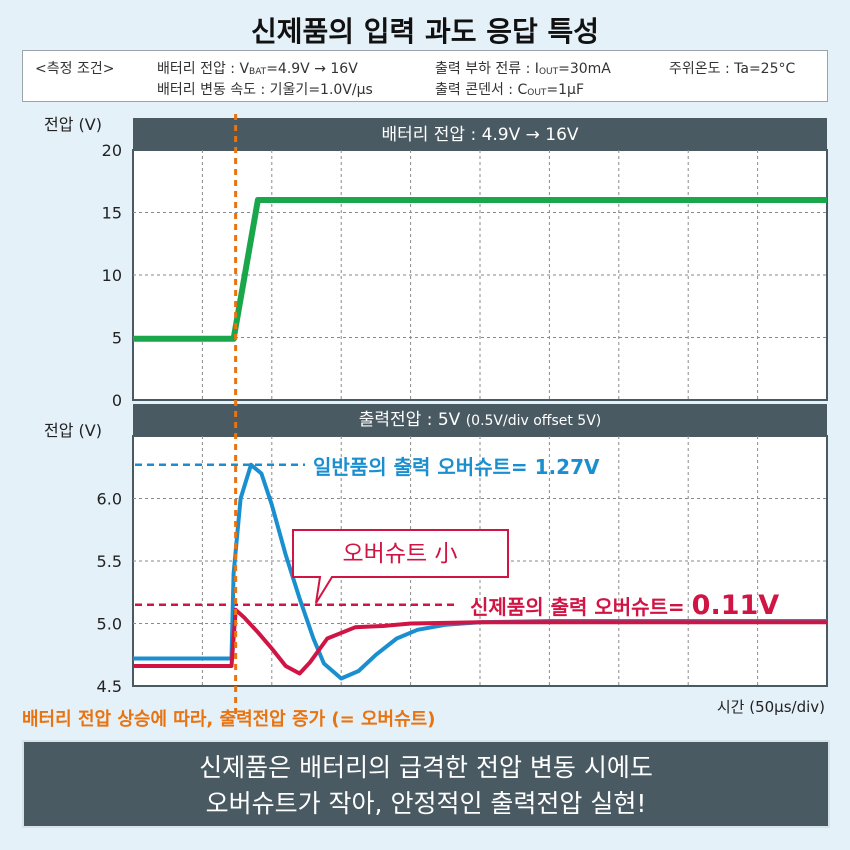 This screenshot has height=850, width=850. I want to click on capacitor-prefix: 출력 콘덴서 : C, so click(481, 90).